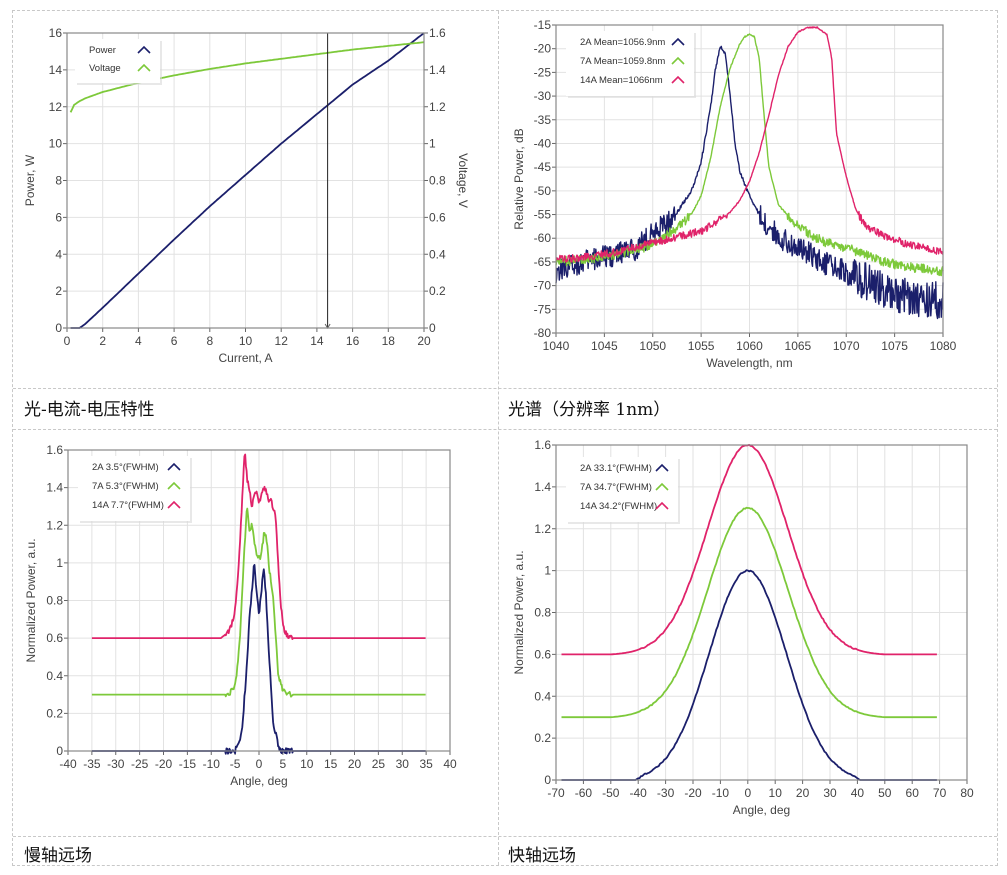 This screenshot has width=1007, height=875. Describe the element at coordinates (556, 793) in the screenshot. I see `x-tick-label: -70` at that location.